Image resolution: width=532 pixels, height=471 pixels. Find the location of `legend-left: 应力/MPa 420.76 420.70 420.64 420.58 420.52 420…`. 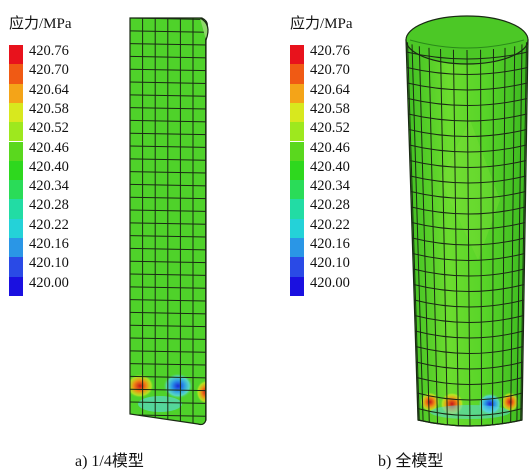

legend-left: 应力/MPa 420.76 420.70 420.64 420.58 420.52 420… is located at coordinates (69, 154).